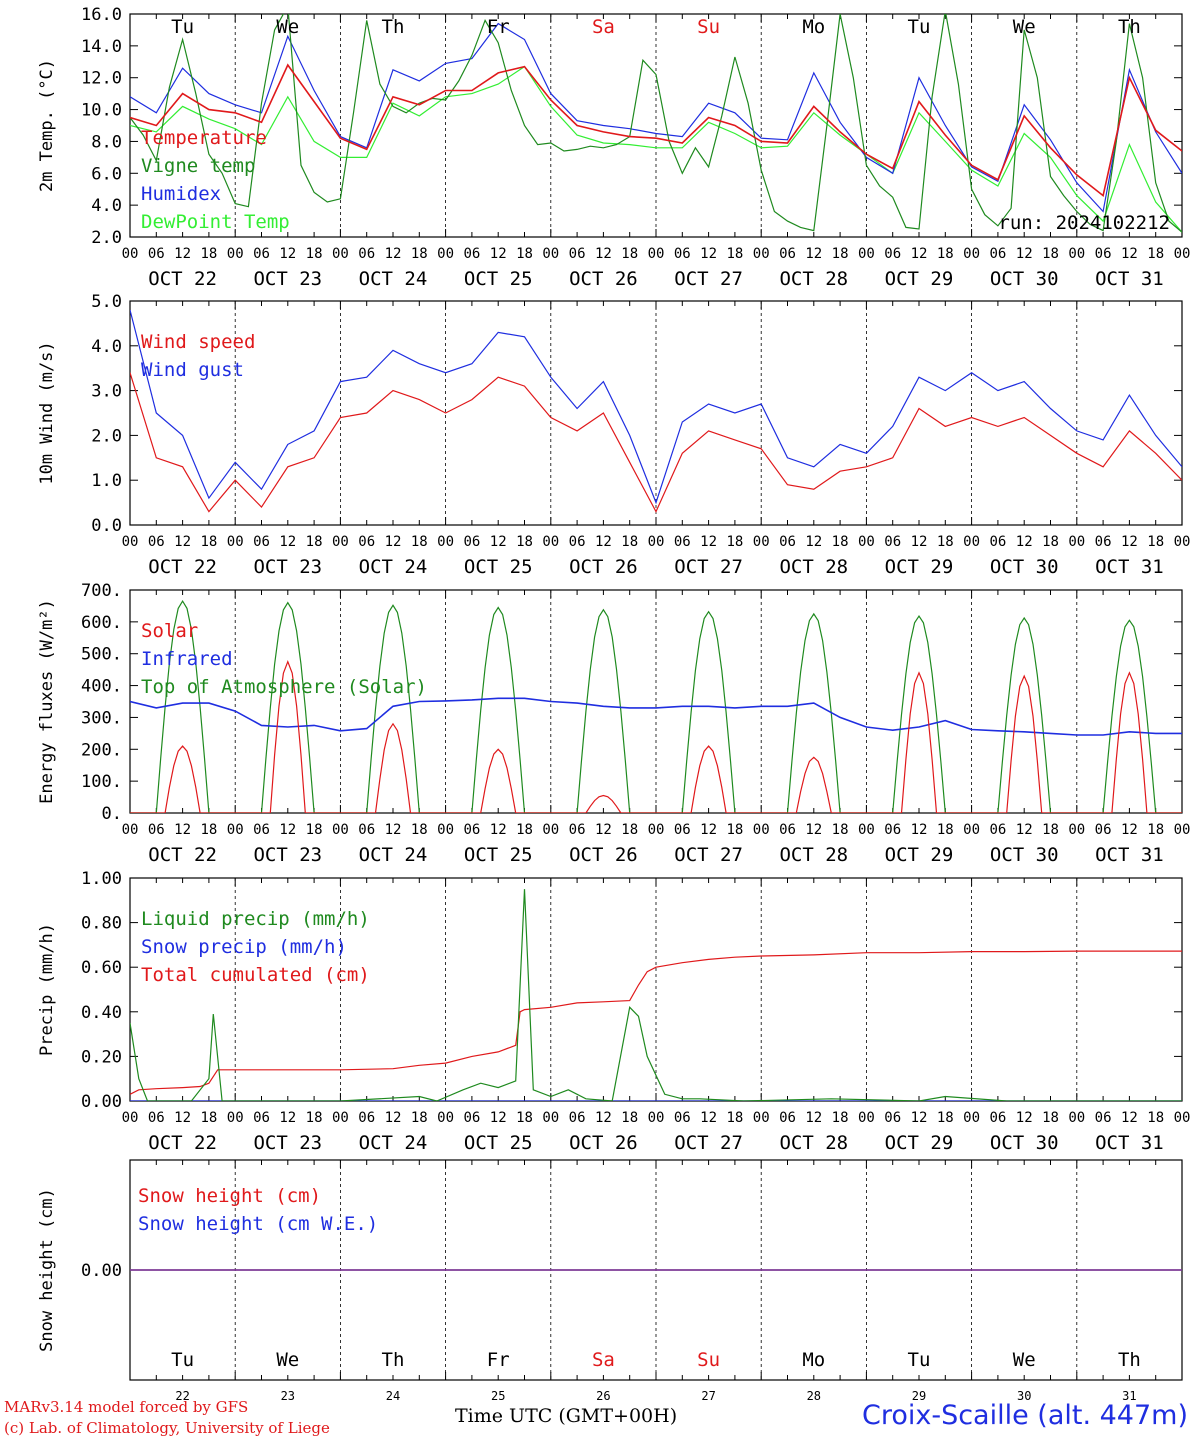  What do you see at coordinates (106, 302) in the screenshot?
I see `y-tick-label: 5.0` at bounding box center [106, 302].